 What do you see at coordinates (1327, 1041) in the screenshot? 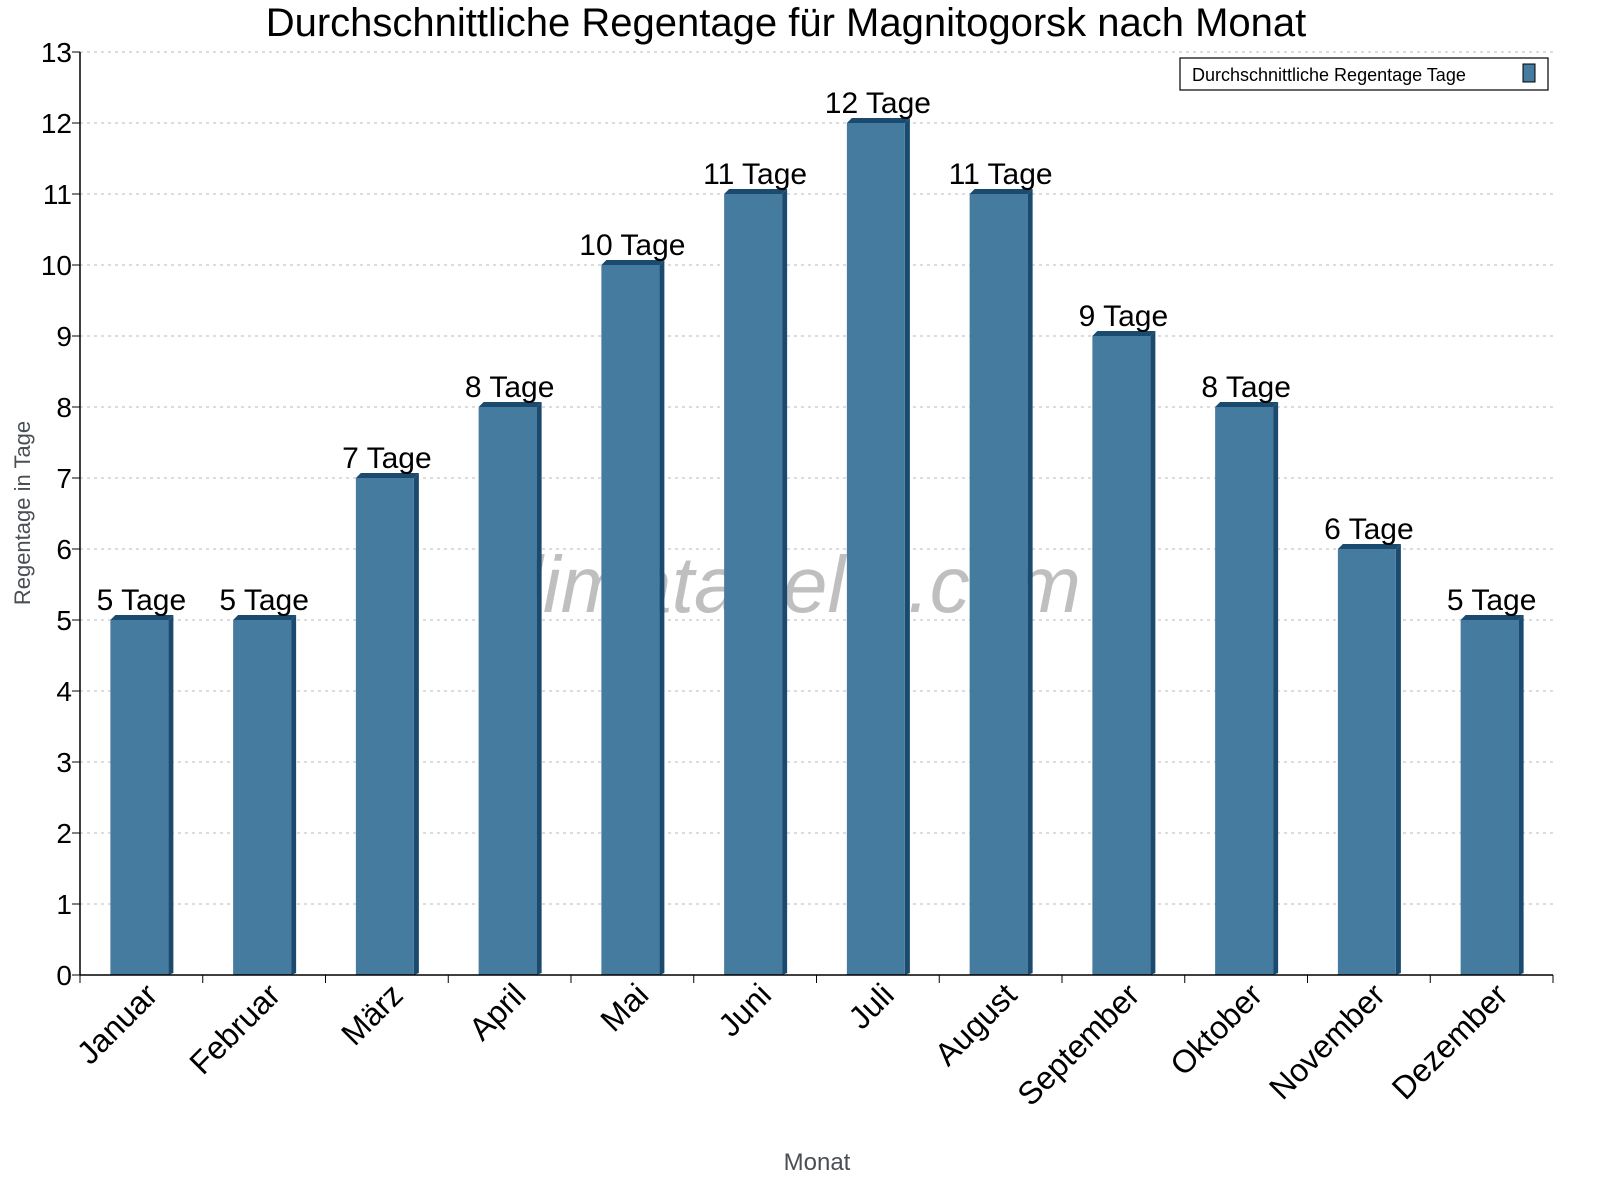
I see `x-tick-label: November` at bounding box center [1327, 1041].